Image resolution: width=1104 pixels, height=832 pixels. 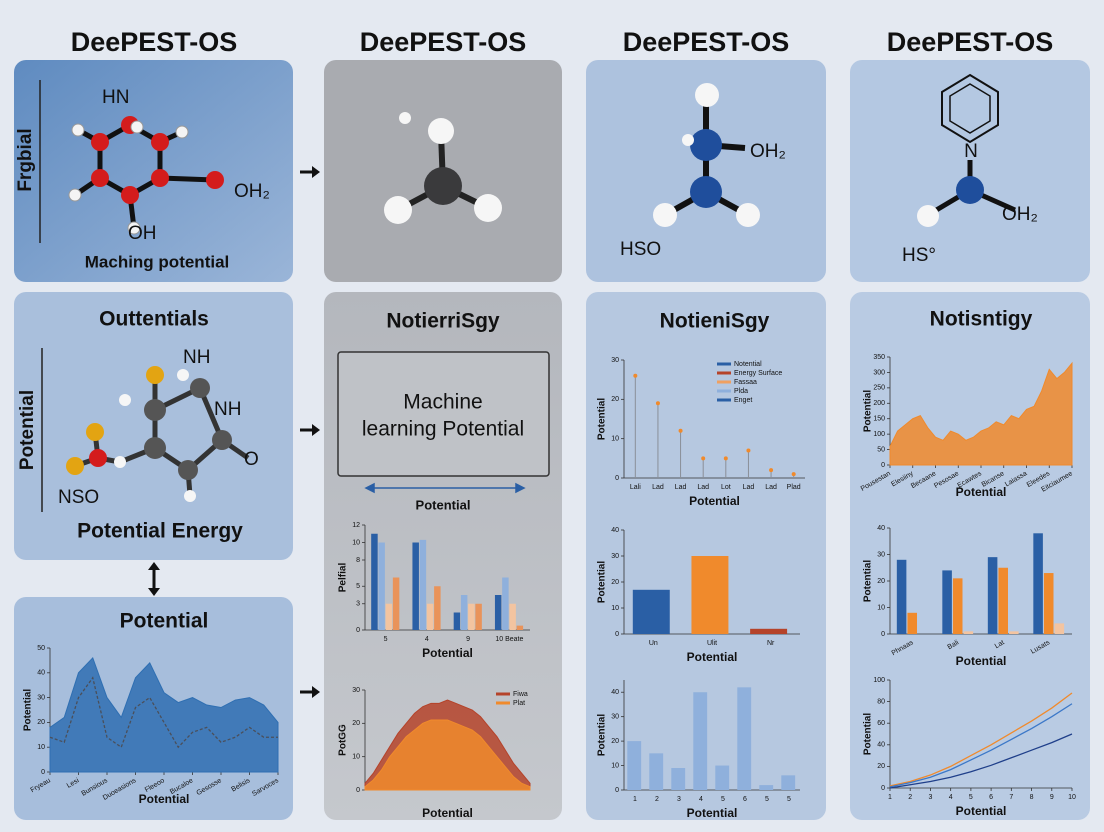 I want to click on x-tick-label: 9, so click(x=468, y=639).